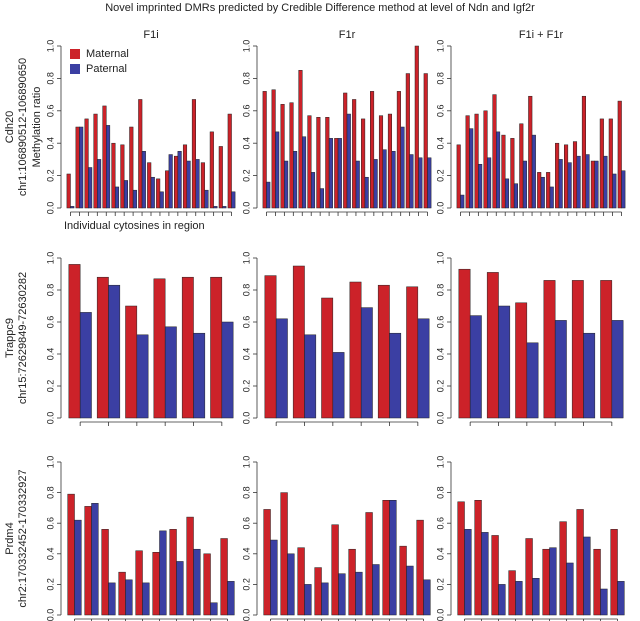 The image size is (640, 621). Describe the element at coordinates (50, 554) in the screenshot. I see `y-tick-label: 0.4` at that location.